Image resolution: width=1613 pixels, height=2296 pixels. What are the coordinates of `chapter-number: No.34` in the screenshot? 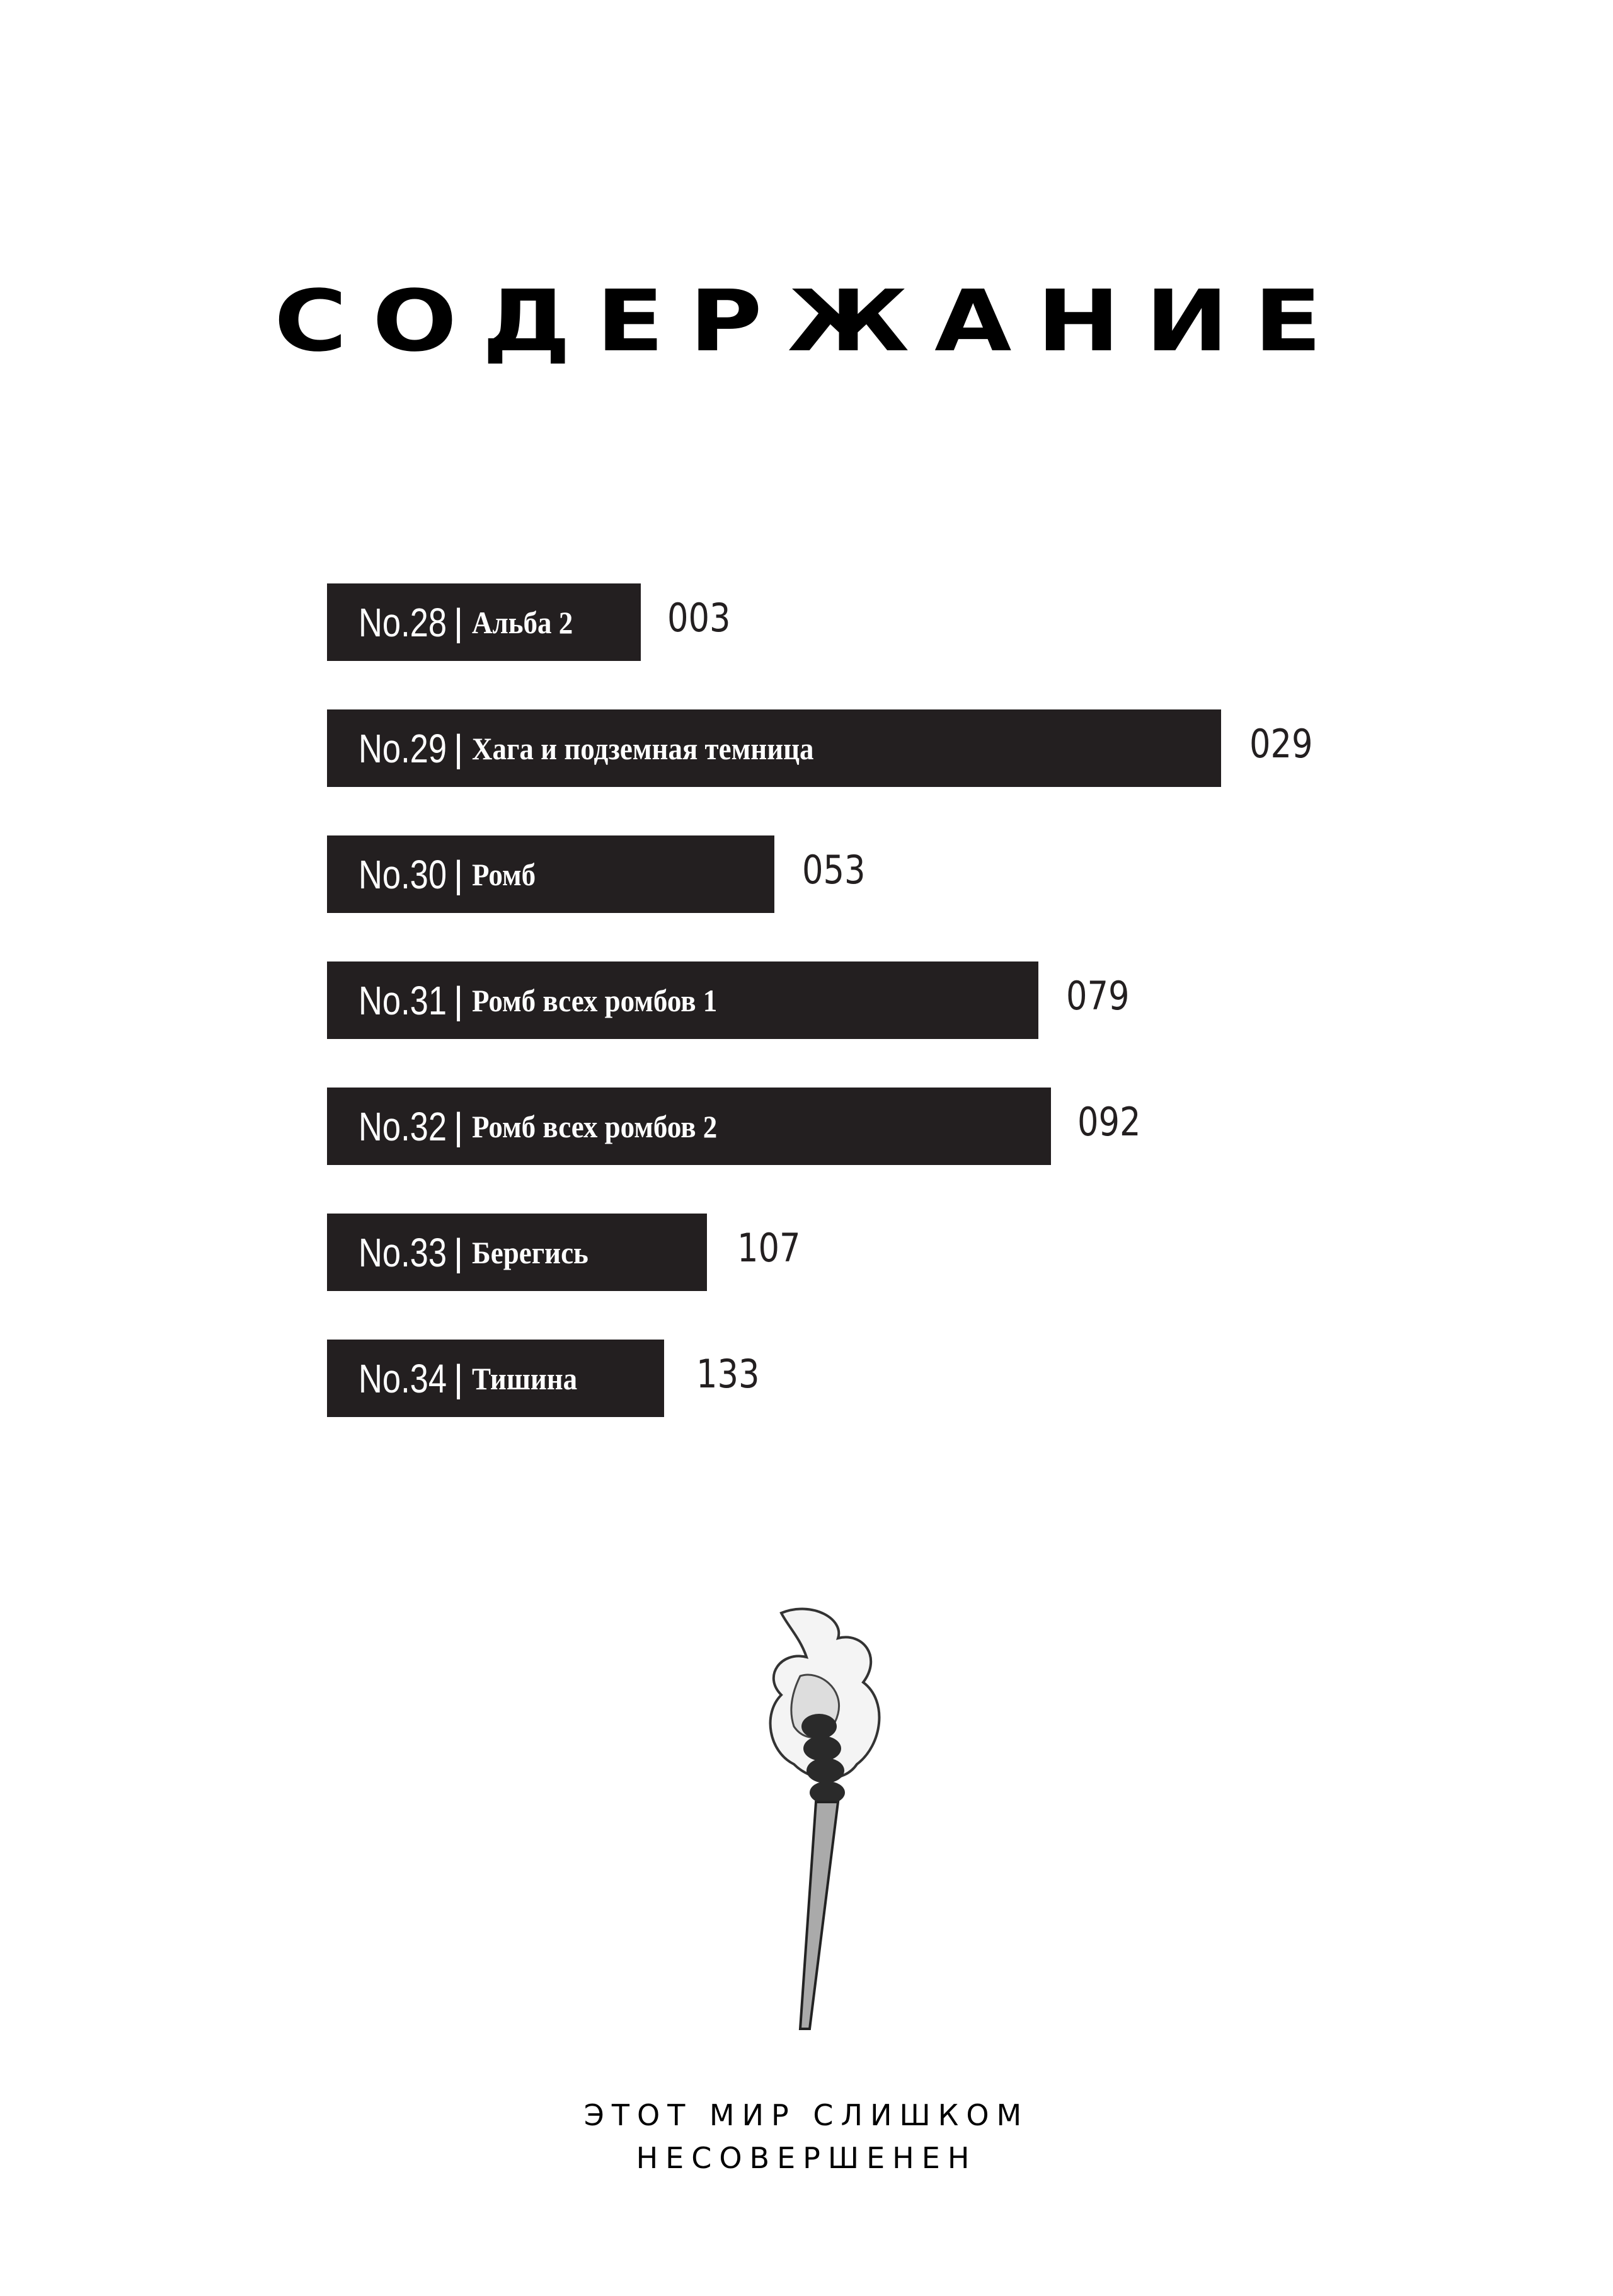 It's located at (403, 1378).